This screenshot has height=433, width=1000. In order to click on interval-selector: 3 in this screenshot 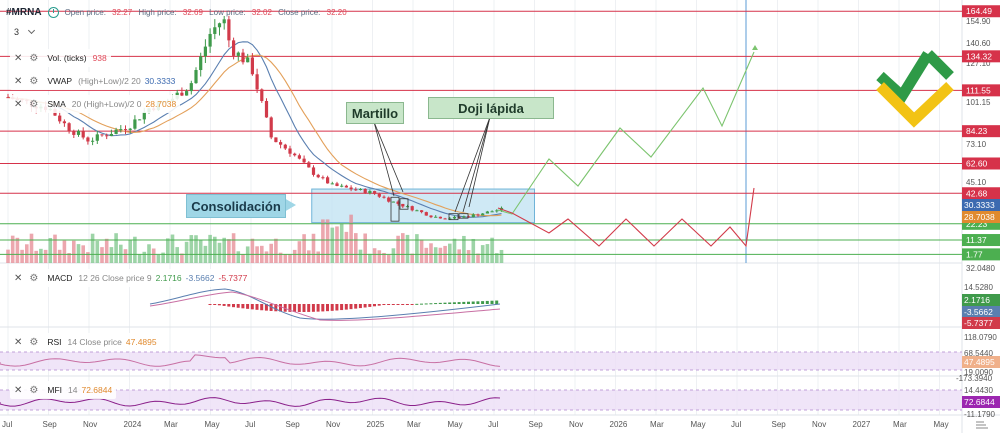, I will do `click(34, 32)`.